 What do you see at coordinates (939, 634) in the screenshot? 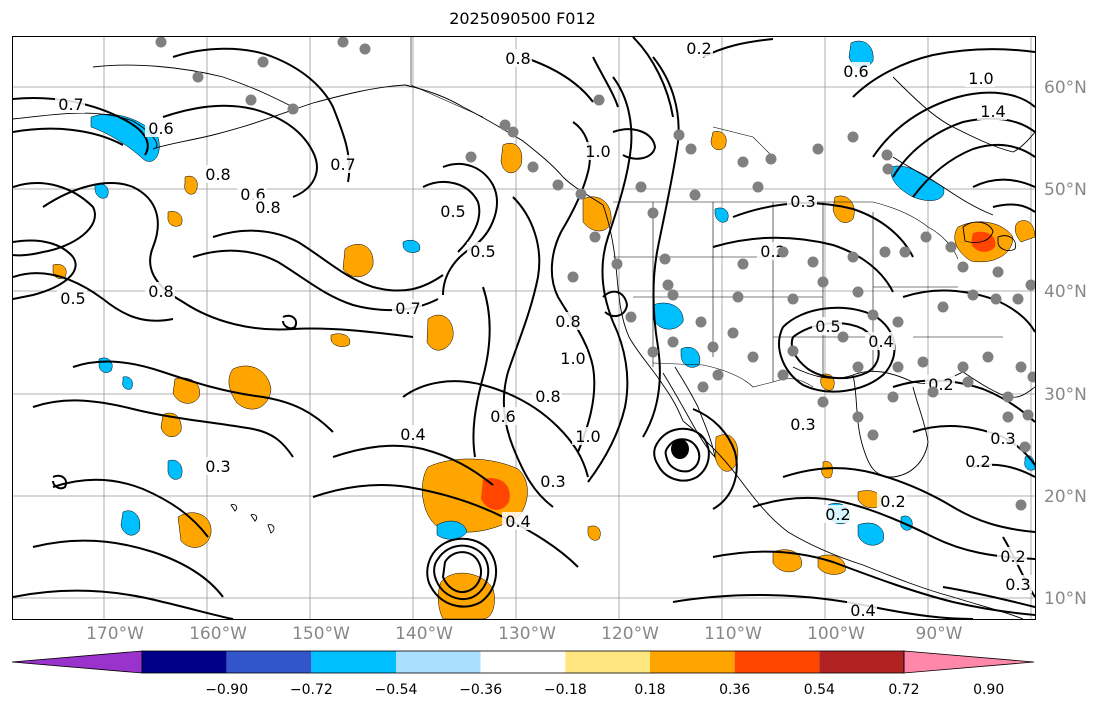
I see `longitude-label: 90°W` at bounding box center [939, 634].